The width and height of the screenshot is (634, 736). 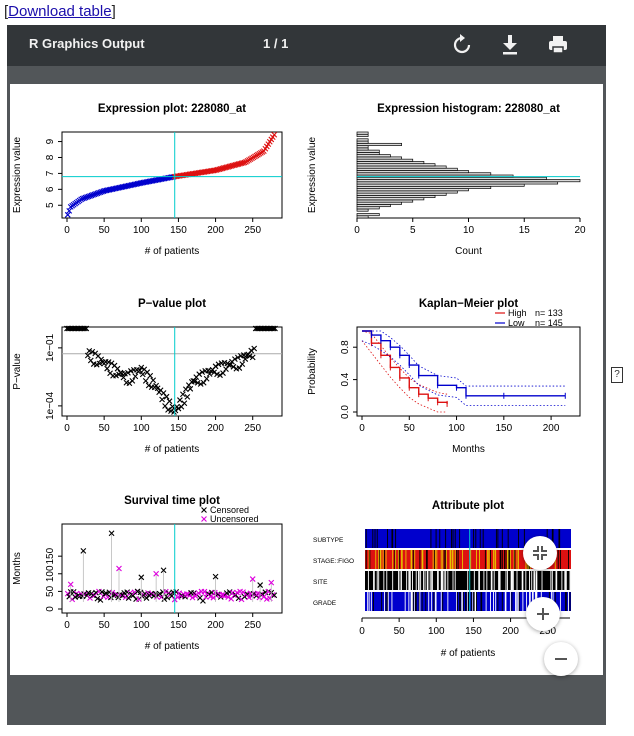 I want to click on rotate-icon, so click(x=462, y=45).